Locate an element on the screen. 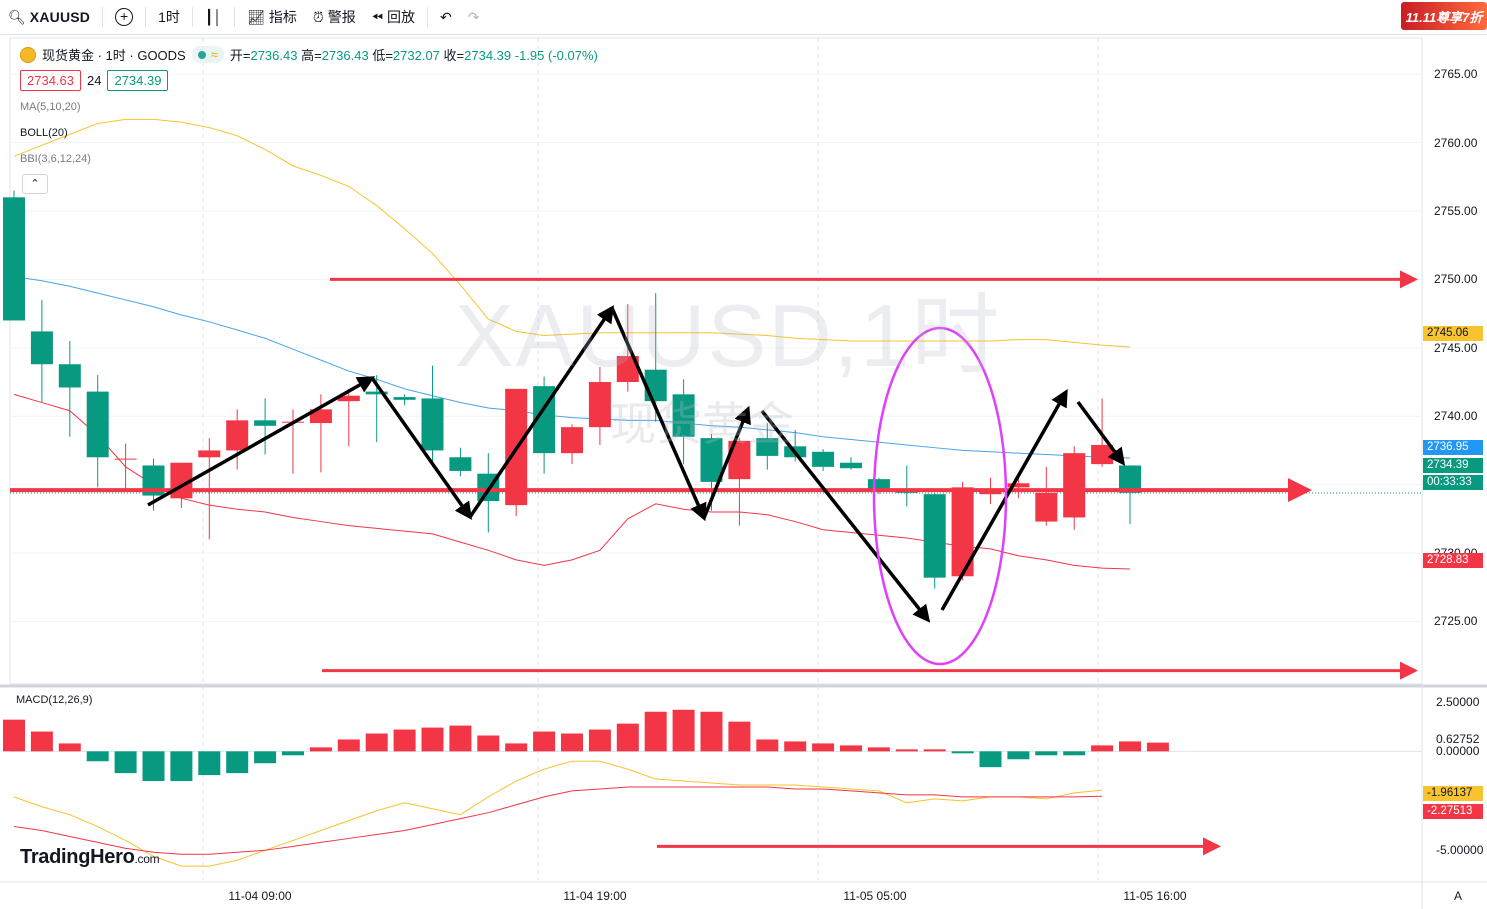 This screenshot has width=1487, height=909. dea-tag: -2.27513 is located at coordinates (1453, 811).